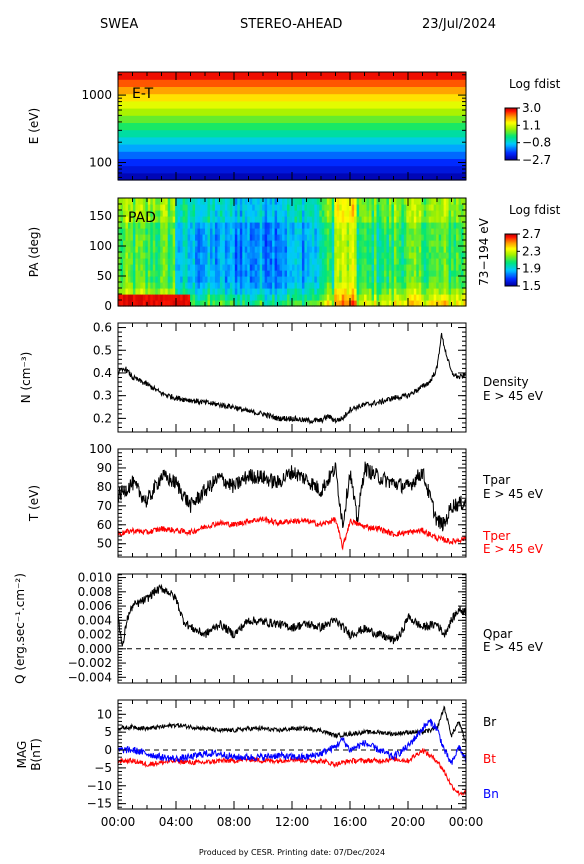 This screenshot has width=584, height=864. I want to click on energy-band, so click(292, 148).